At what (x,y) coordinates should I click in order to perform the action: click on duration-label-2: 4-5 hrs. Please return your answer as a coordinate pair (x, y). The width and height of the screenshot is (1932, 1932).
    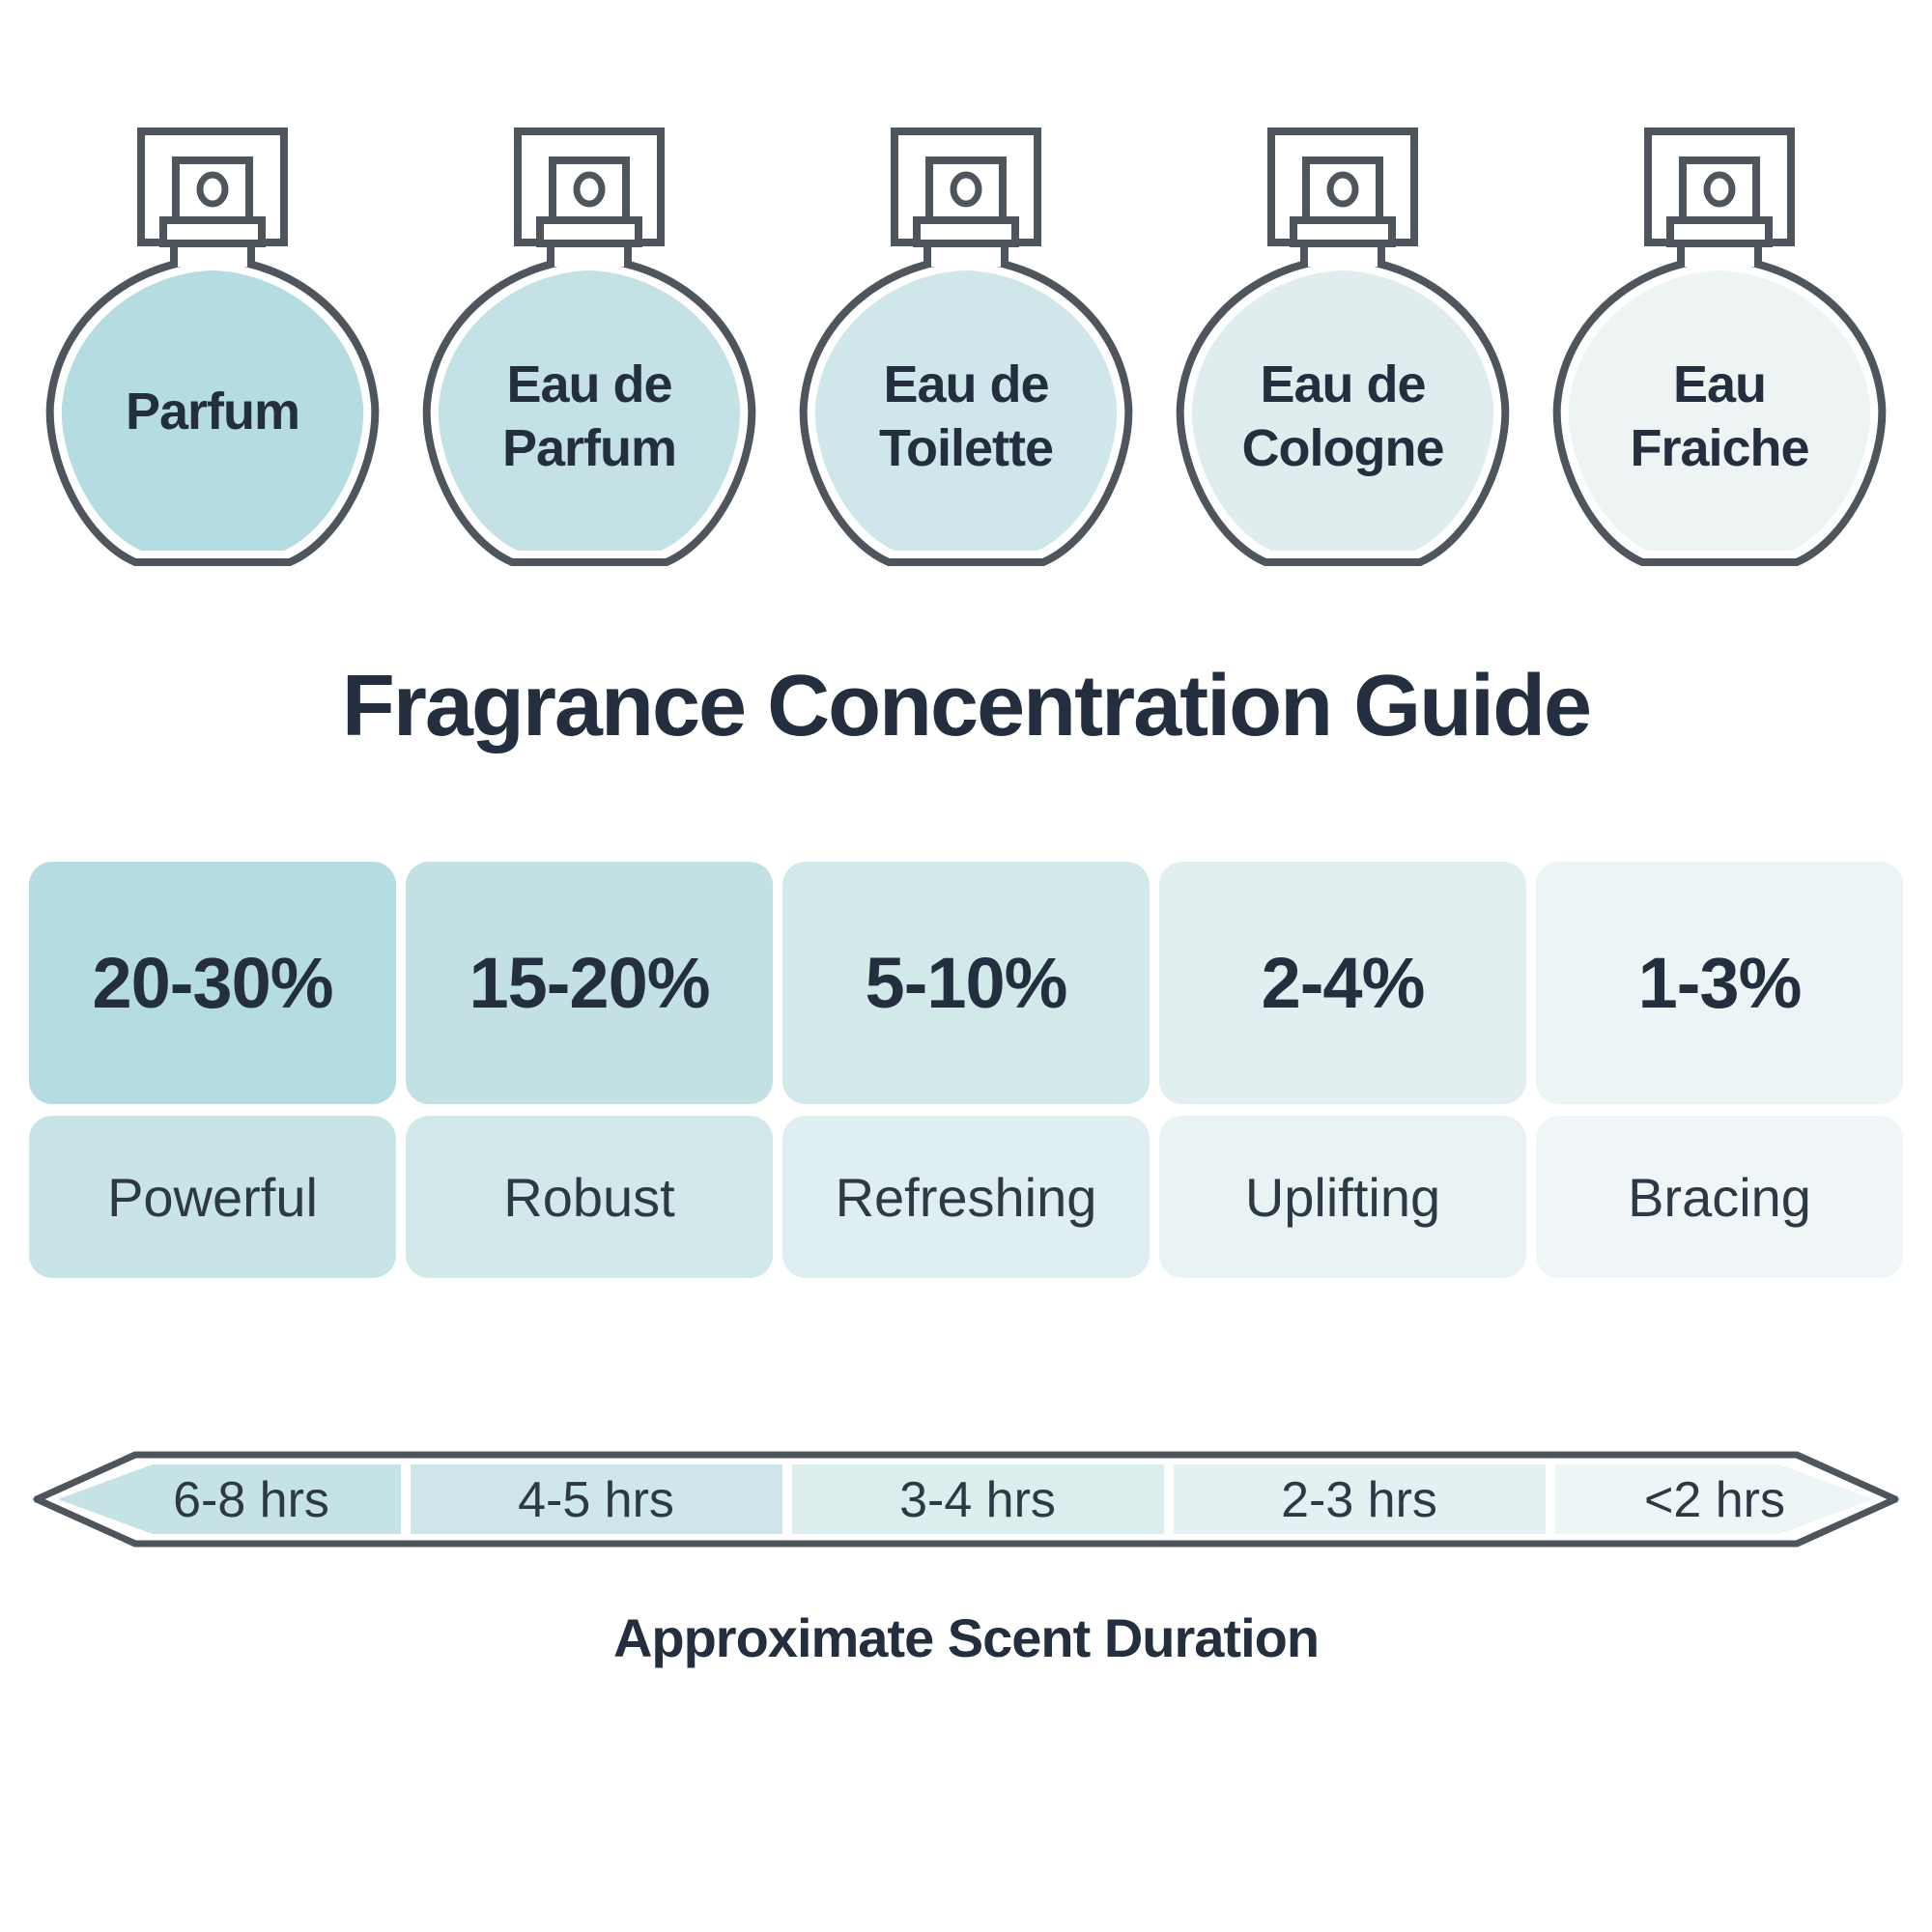
    Looking at the image, I should click on (596, 1500).